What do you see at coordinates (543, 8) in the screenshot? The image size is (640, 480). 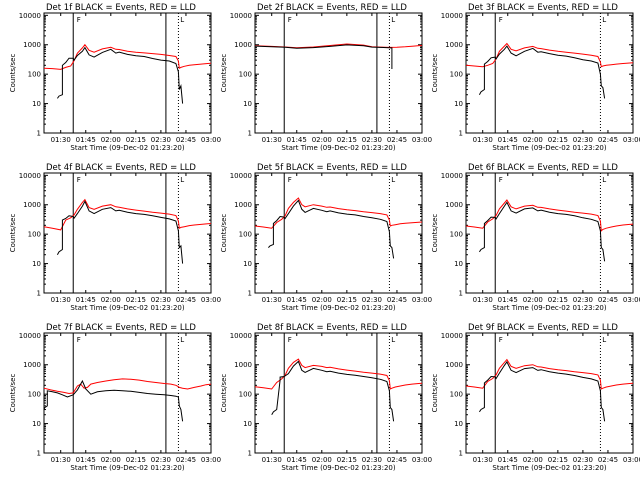 I see `panel-title: Det 3f BLACK = Events, RED = LLD` at bounding box center [543, 8].